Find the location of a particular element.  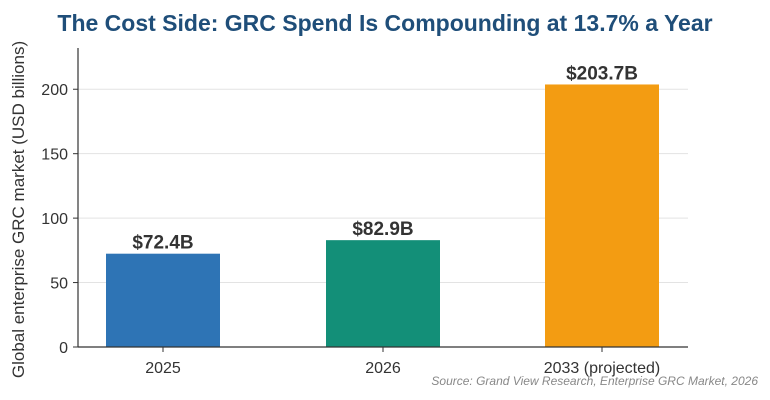

y-tick-label: 100 is located at coordinates (54, 219).